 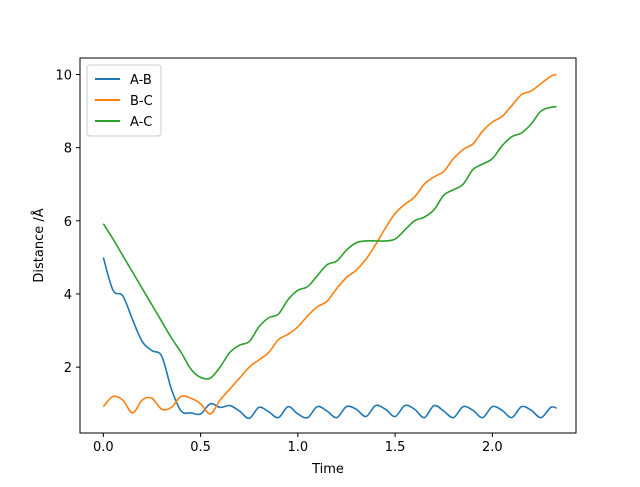 What do you see at coordinates (141, 101) in the screenshot?
I see `legend-label: B-C` at bounding box center [141, 101].